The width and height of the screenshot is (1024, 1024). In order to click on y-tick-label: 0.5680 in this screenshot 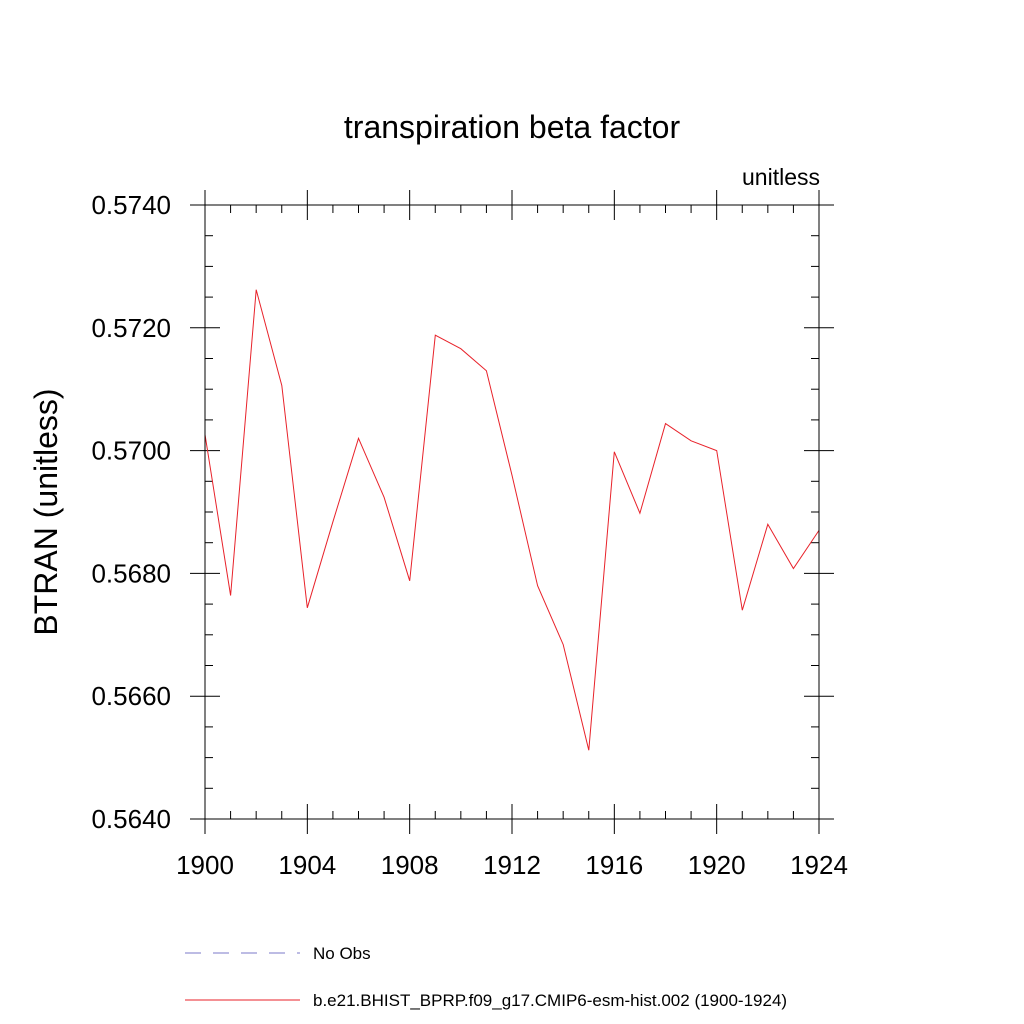, I will do `click(131, 573)`.